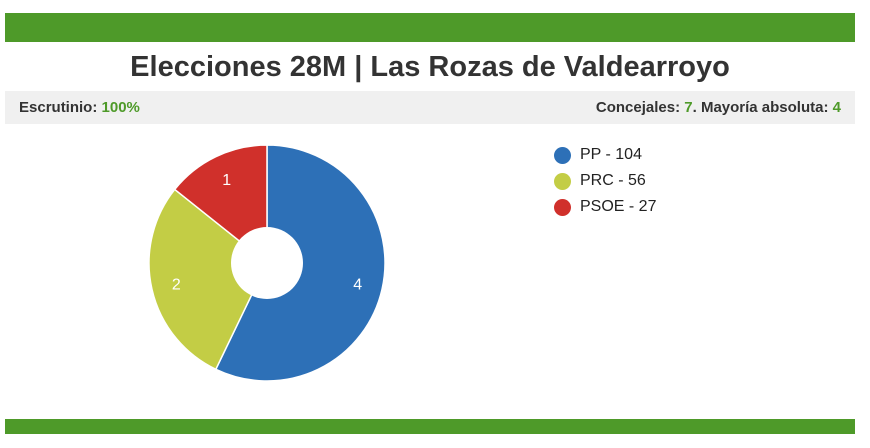  Describe the element at coordinates (58, 107) in the screenshot. I see `escrutinio-label: Escrutinio:` at that location.